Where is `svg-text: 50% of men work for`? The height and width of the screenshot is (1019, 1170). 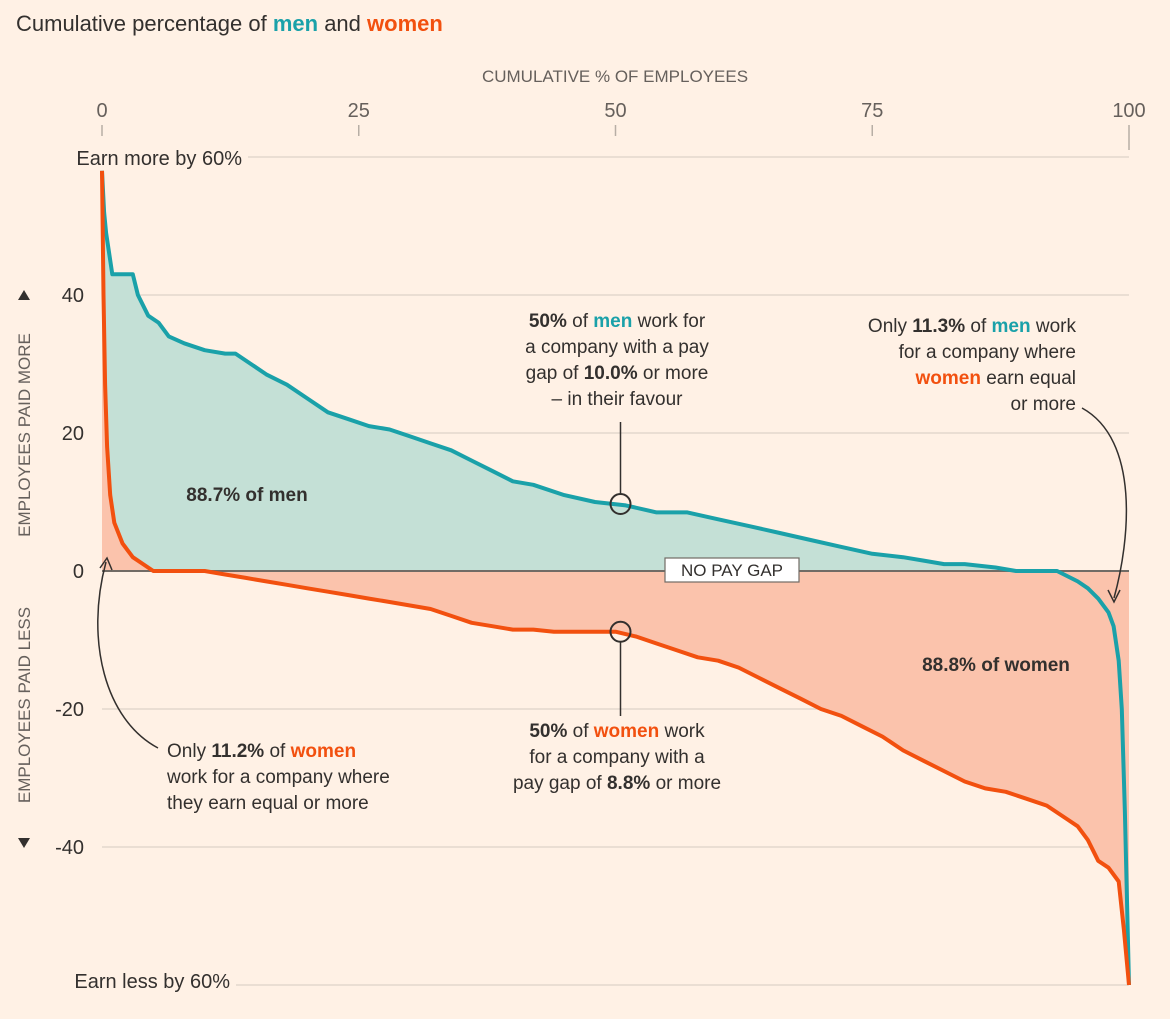 svg-text: 50% of men work for is located at coordinates (617, 321).